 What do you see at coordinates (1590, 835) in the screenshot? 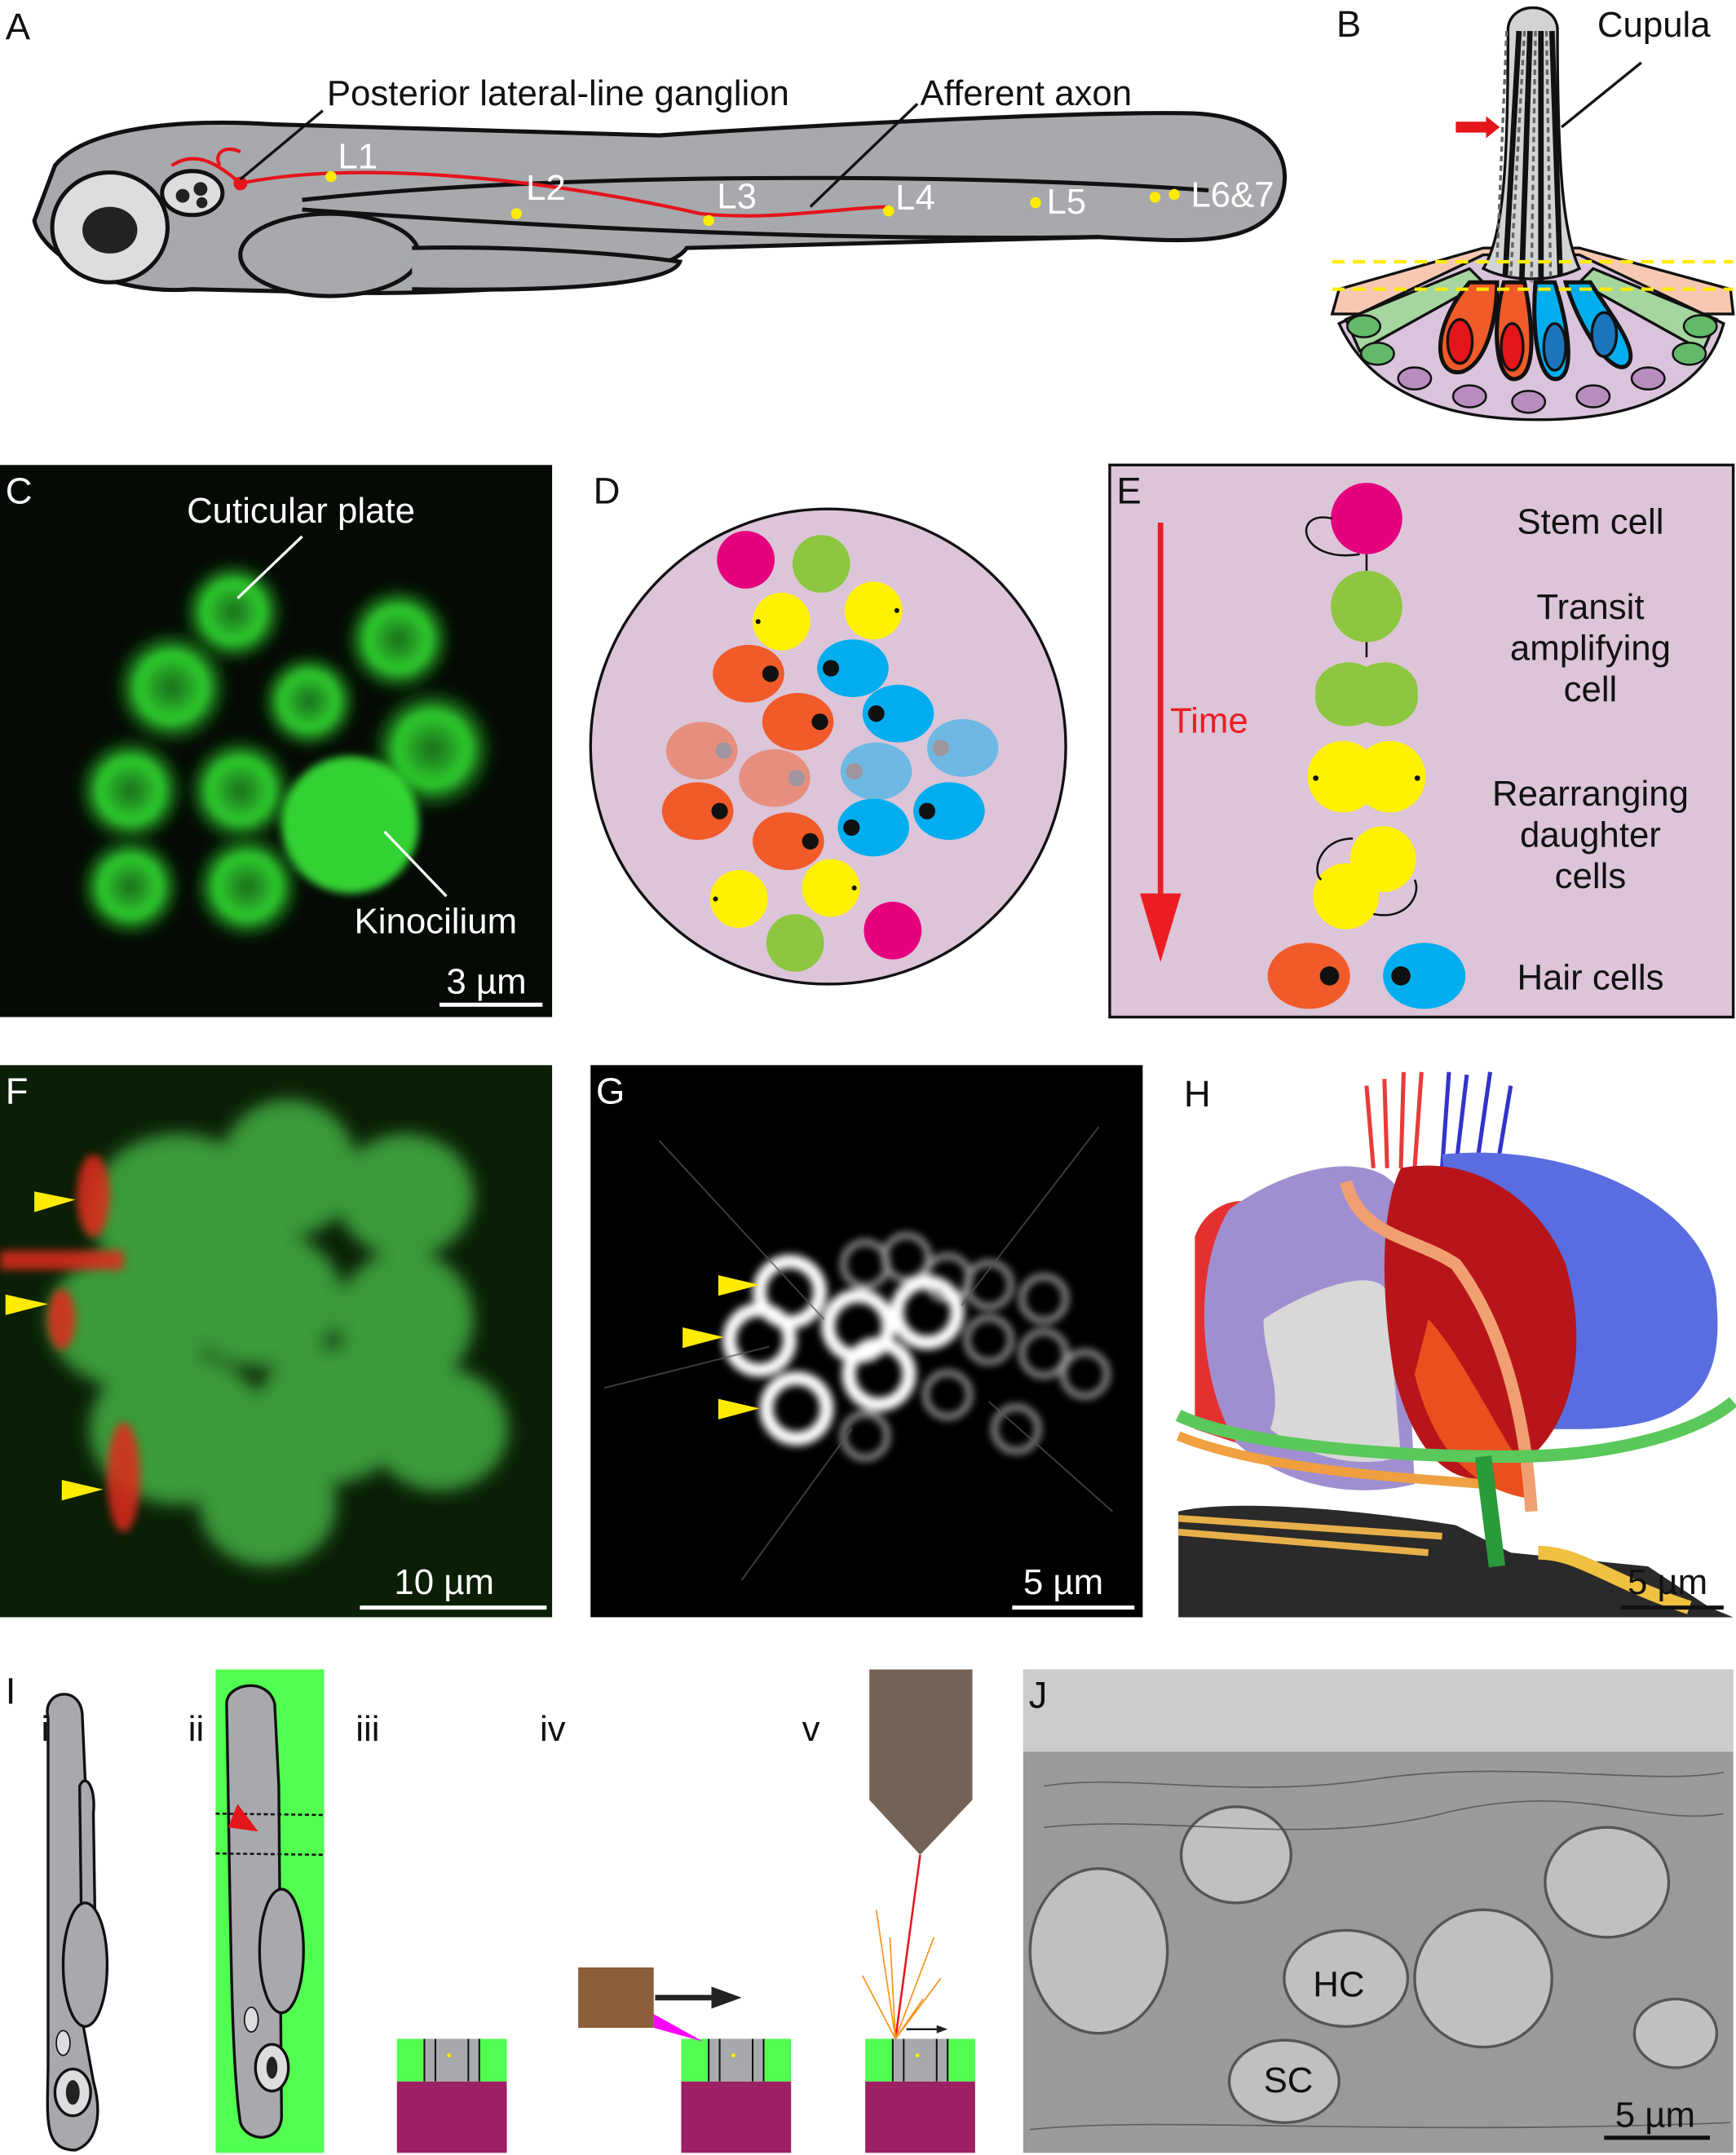
I see `rearranging-label-2: daughter` at bounding box center [1590, 835].